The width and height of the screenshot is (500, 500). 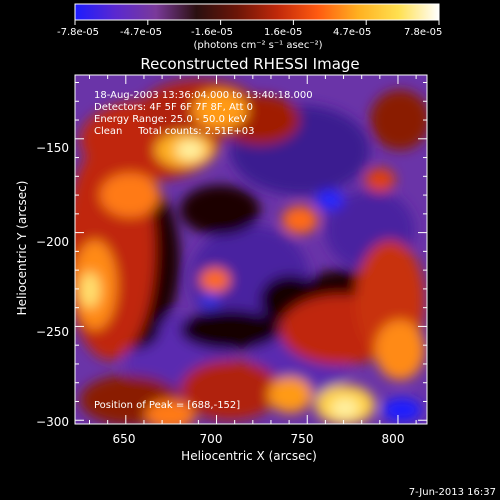 What do you see at coordinates (78, 32) in the screenshot?
I see `colorbar-tick-label: -7.8e-05` at bounding box center [78, 32].